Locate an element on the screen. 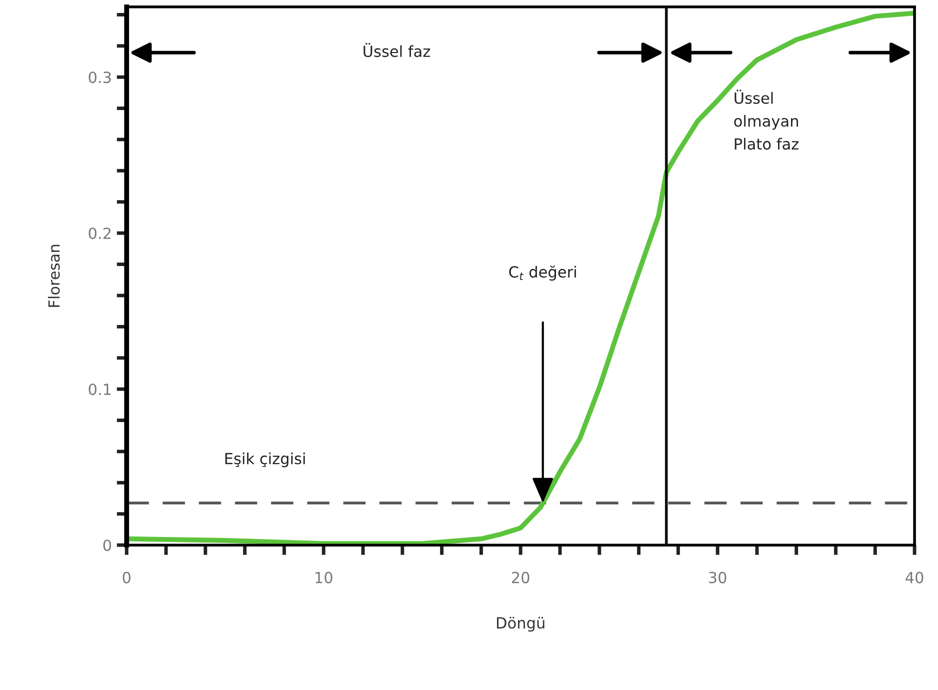 The image size is (938, 690). annotation: Üssel olmayan Plato faz is located at coordinates (766, 120).